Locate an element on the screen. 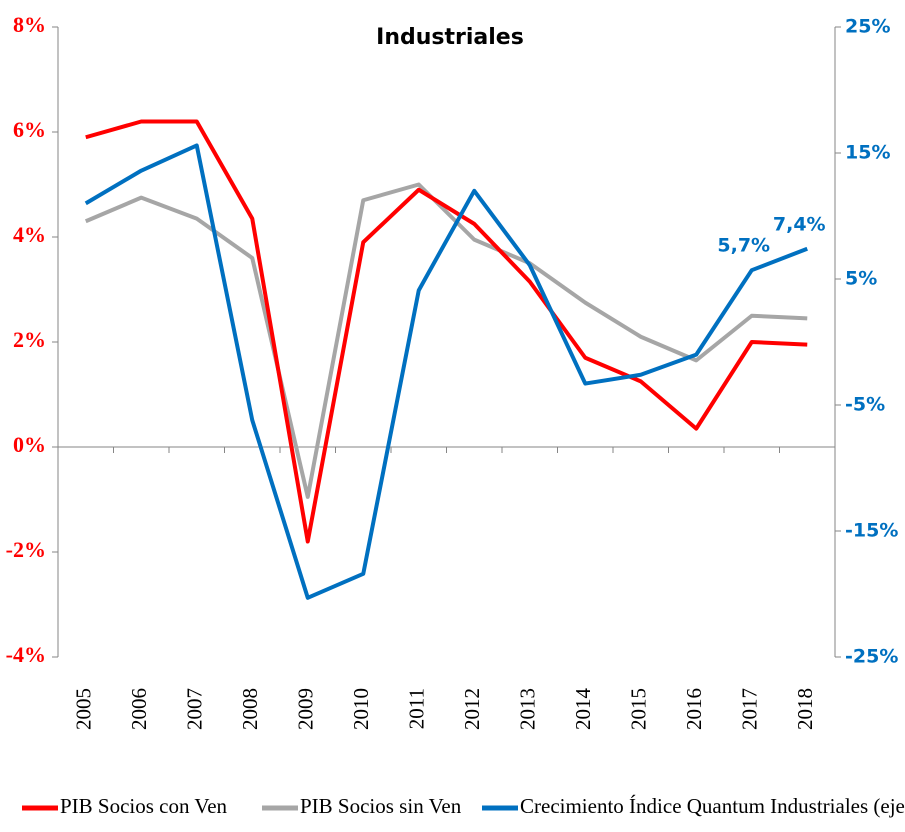 The height and width of the screenshot is (832, 905). chart-title: Industriales is located at coordinates (450, 37).